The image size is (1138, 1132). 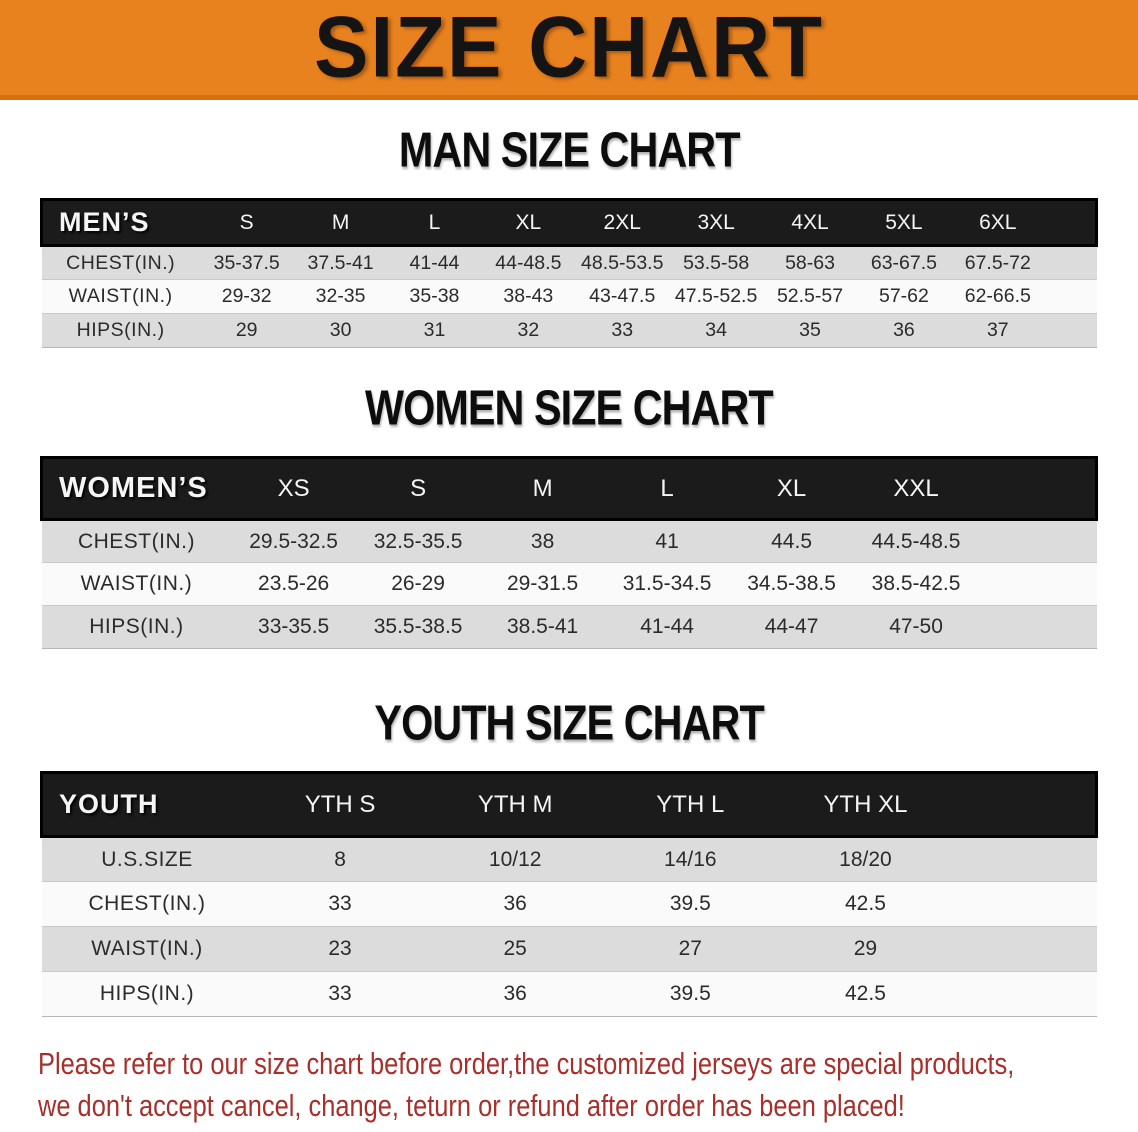 What do you see at coordinates (569, 330) in the screenshot?
I see `measurement-row: HIPS(IN.) 29 30 31 32 33 34 35 36 37` at bounding box center [569, 330].